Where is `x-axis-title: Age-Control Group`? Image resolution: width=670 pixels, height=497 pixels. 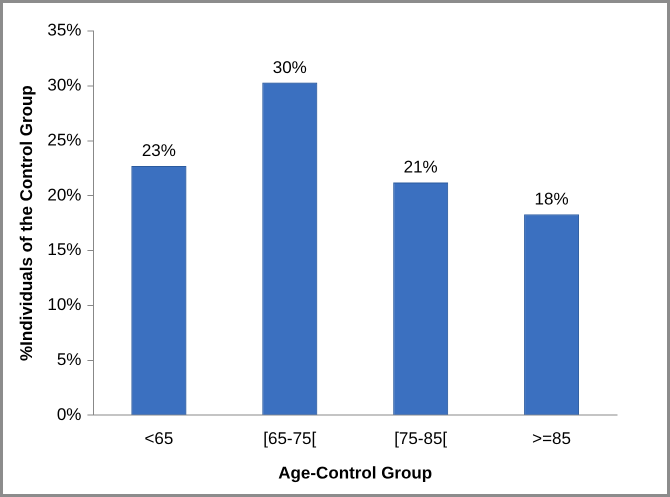 x-axis-title: Age-Control Group is located at coordinates (355, 472).